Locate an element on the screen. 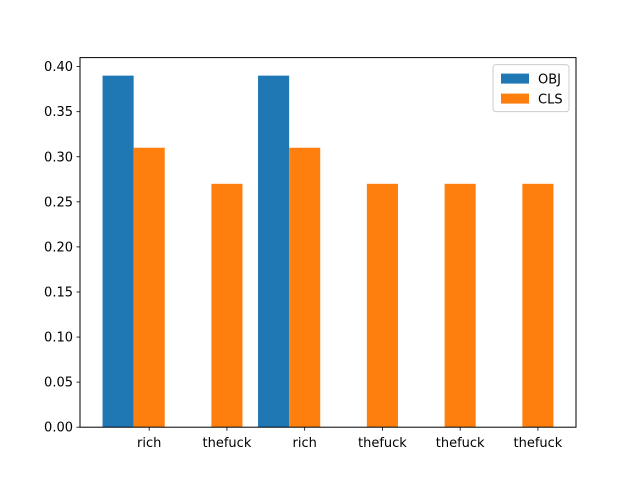 The image size is (640, 480). x-axis: rich thefuck rich thefuck thefuck thefuck is located at coordinates (350, 439).